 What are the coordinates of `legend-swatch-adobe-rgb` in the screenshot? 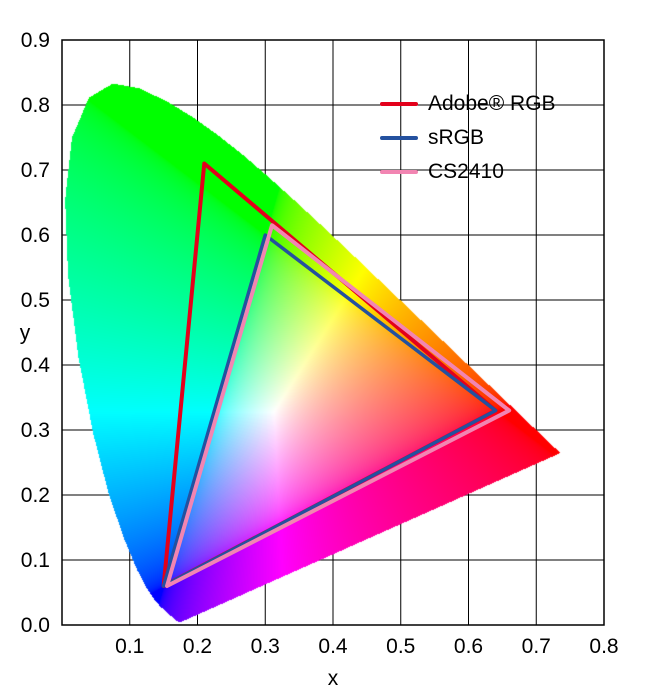 It's located at (399, 104).